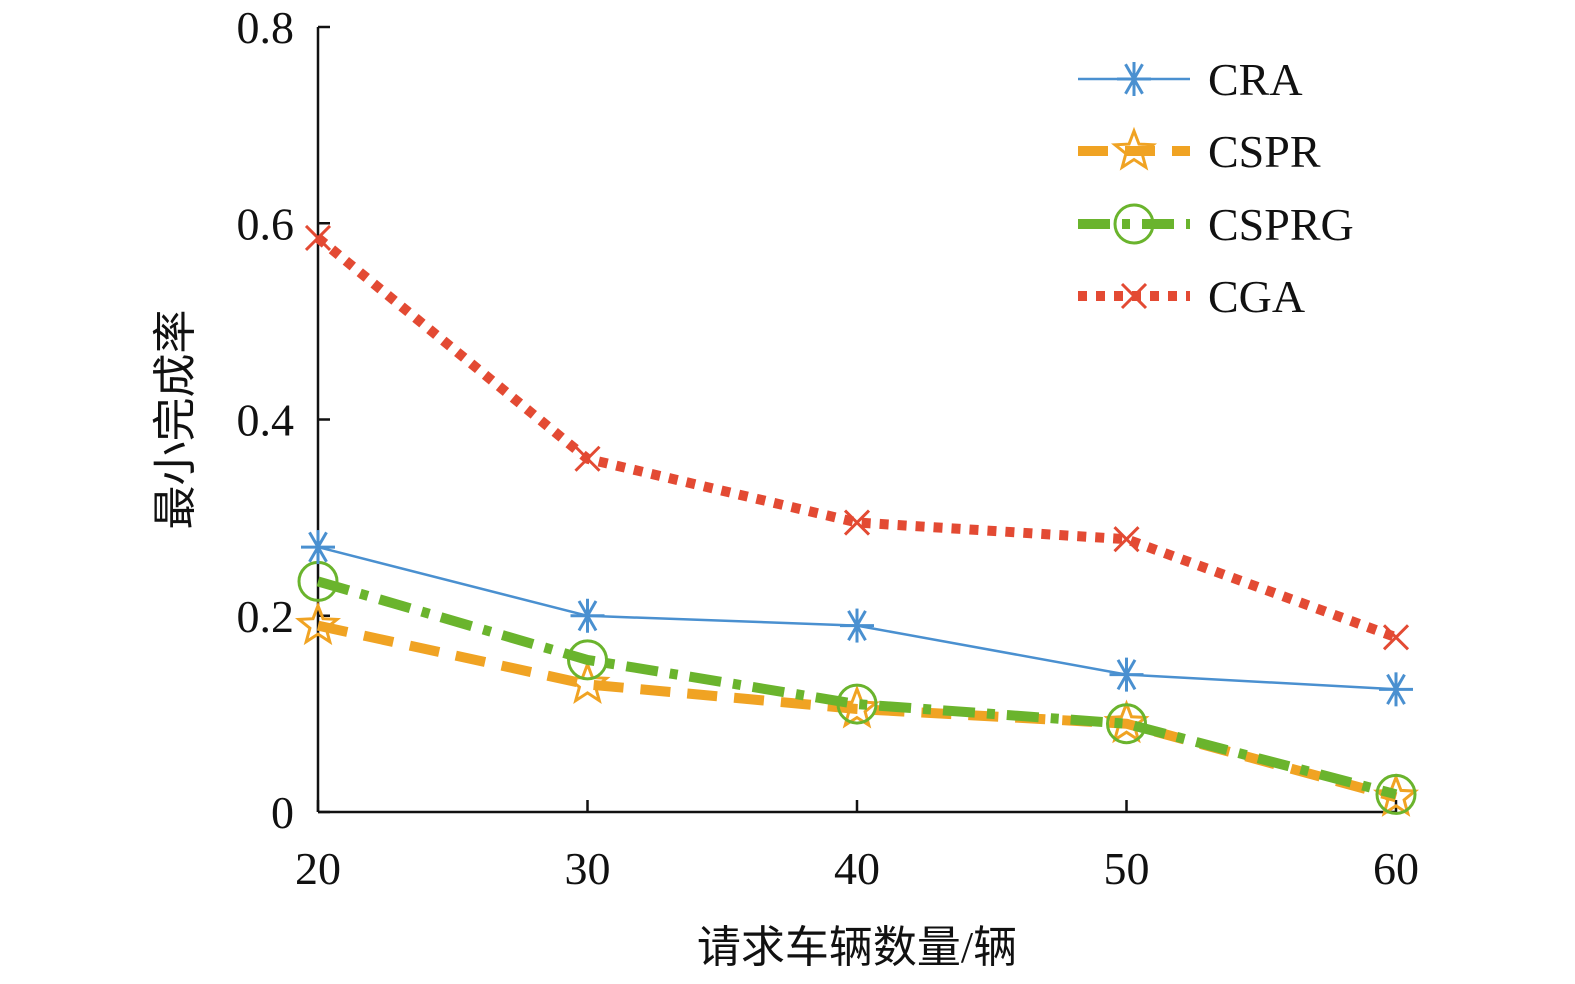 This screenshot has height=984, width=1575. What do you see at coordinates (175, 420) in the screenshot?
I see `y-axis-title: 最小完成率` at bounding box center [175, 420].